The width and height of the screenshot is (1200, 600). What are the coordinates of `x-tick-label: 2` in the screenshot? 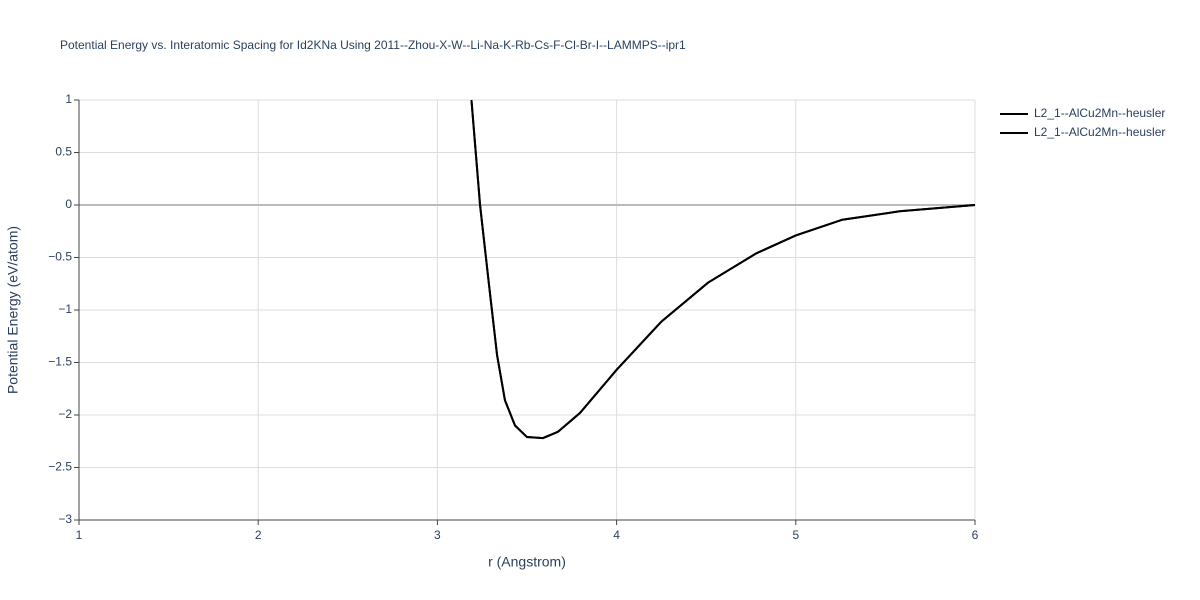 It's located at (258, 535).